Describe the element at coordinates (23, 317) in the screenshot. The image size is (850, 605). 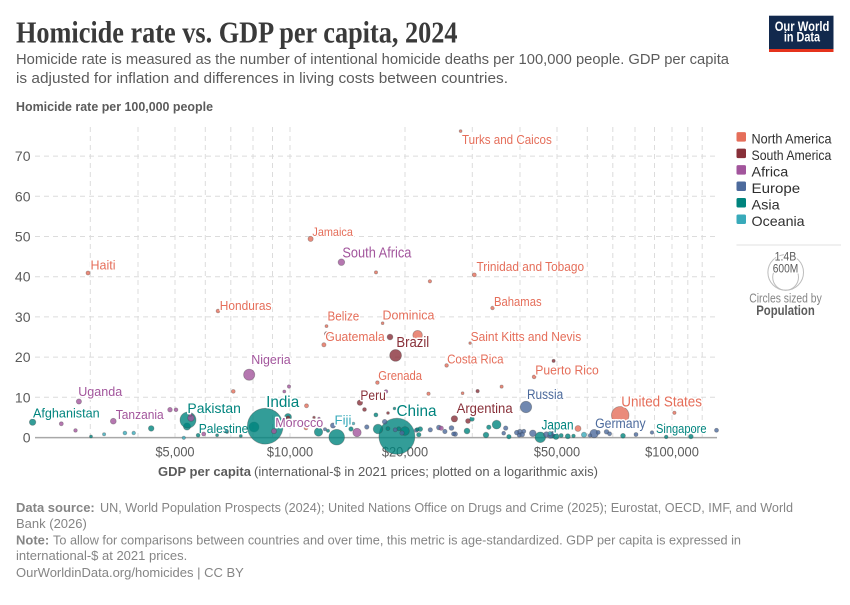
I see `svg-text: 30` at that location.